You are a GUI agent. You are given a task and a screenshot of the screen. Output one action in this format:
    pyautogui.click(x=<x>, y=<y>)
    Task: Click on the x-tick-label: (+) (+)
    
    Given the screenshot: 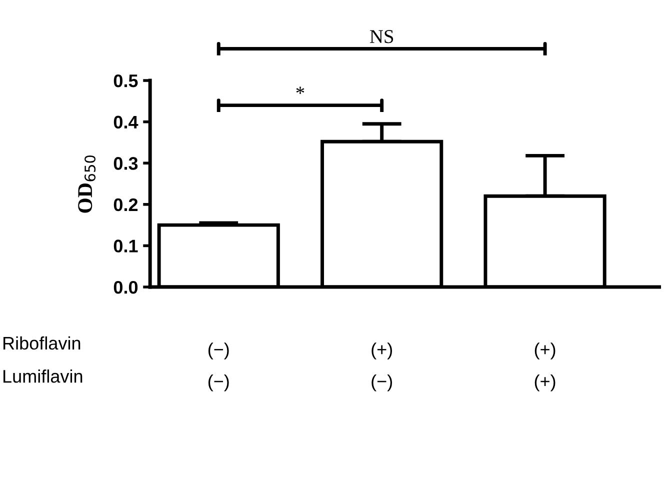 What is the action you would take?
    pyautogui.click(x=545, y=367)
    